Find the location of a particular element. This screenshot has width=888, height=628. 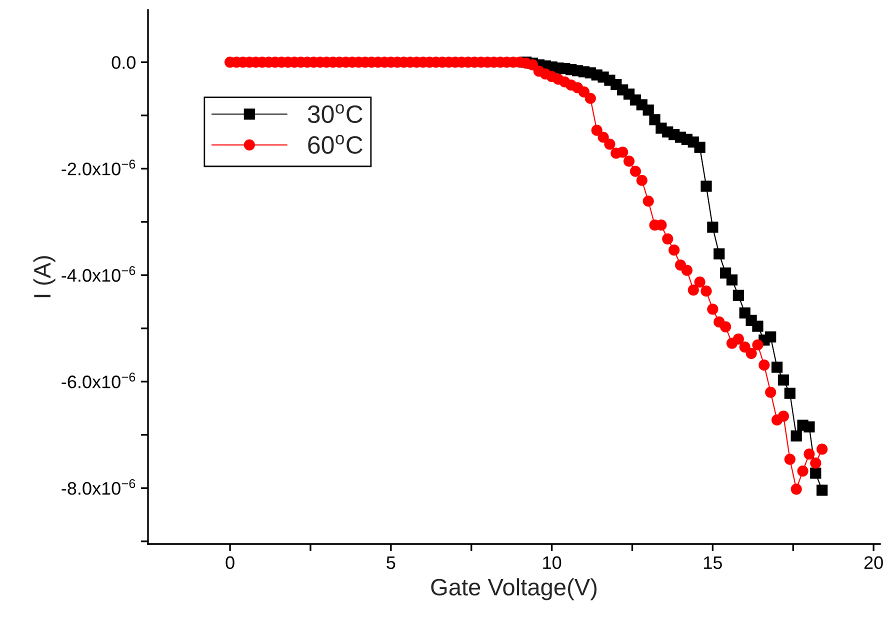

y-tick-label: -6.0x10$^{−6}$ is located at coordinates (99, 380).